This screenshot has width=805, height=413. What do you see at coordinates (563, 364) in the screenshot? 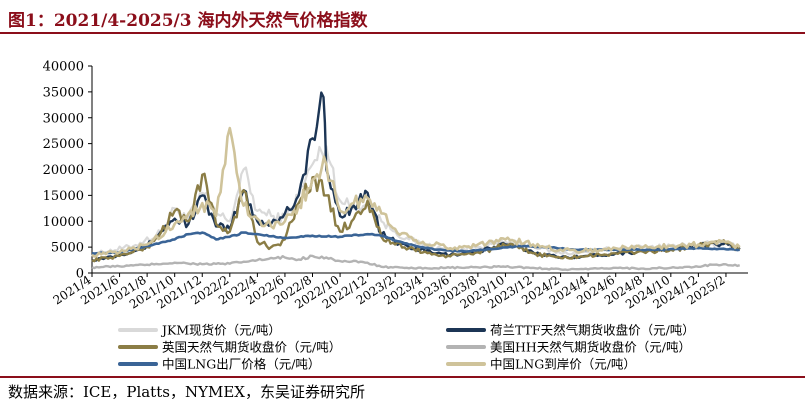
I see `legend-label-6: 中国LNG到岸价（元/吨）` at bounding box center [563, 364].